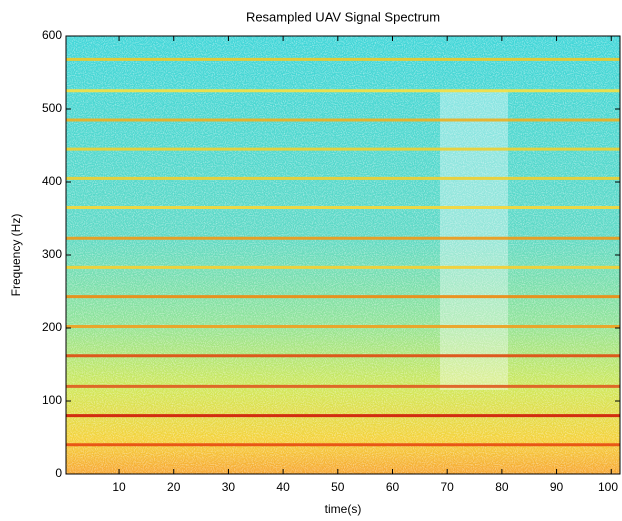 Image resolution: width=622 pixels, height=521 pixels. What do you see at coordinates (448, 487) in the screenshot?
I see `x-tick-label: 70` at bounding box center [448, 487].